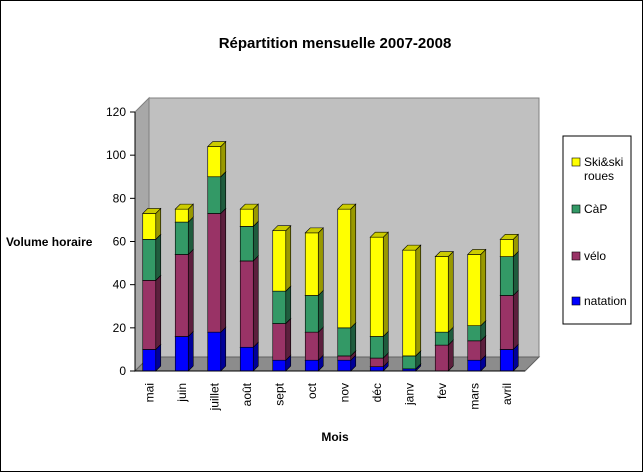  I want to click on legend-label: CàP, so click(595, 209).